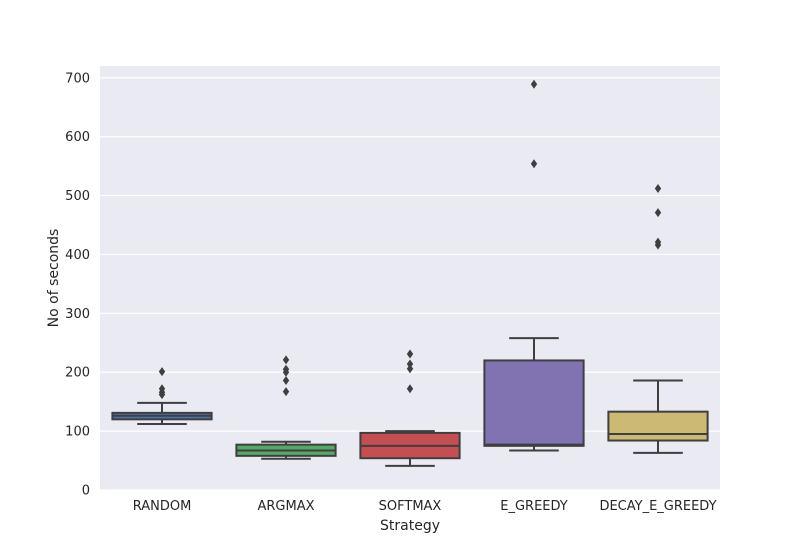 The height and width of the screenshot is (550, 800). Describe the element at coordinates (77, 137) in the screenshot. I see `y-tick-label: 600` at that location.